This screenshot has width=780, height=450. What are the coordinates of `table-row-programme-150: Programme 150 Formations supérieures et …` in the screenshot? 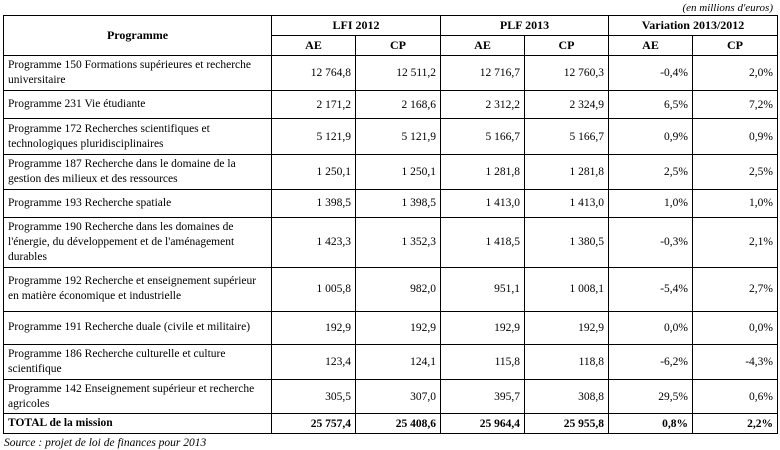 It's located at (391, 73).